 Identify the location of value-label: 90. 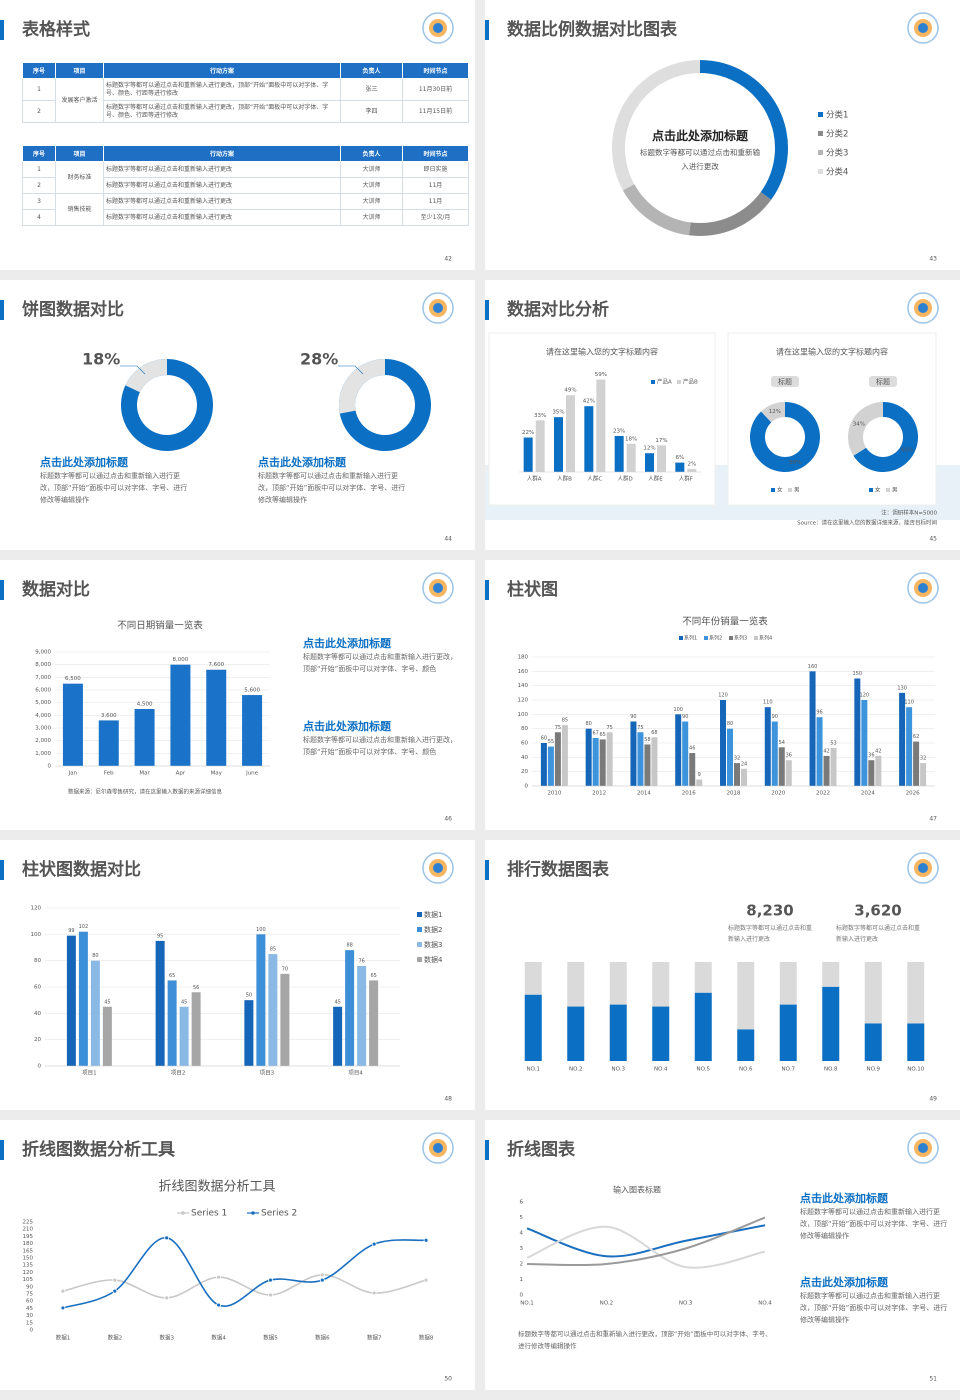
(633, 717).